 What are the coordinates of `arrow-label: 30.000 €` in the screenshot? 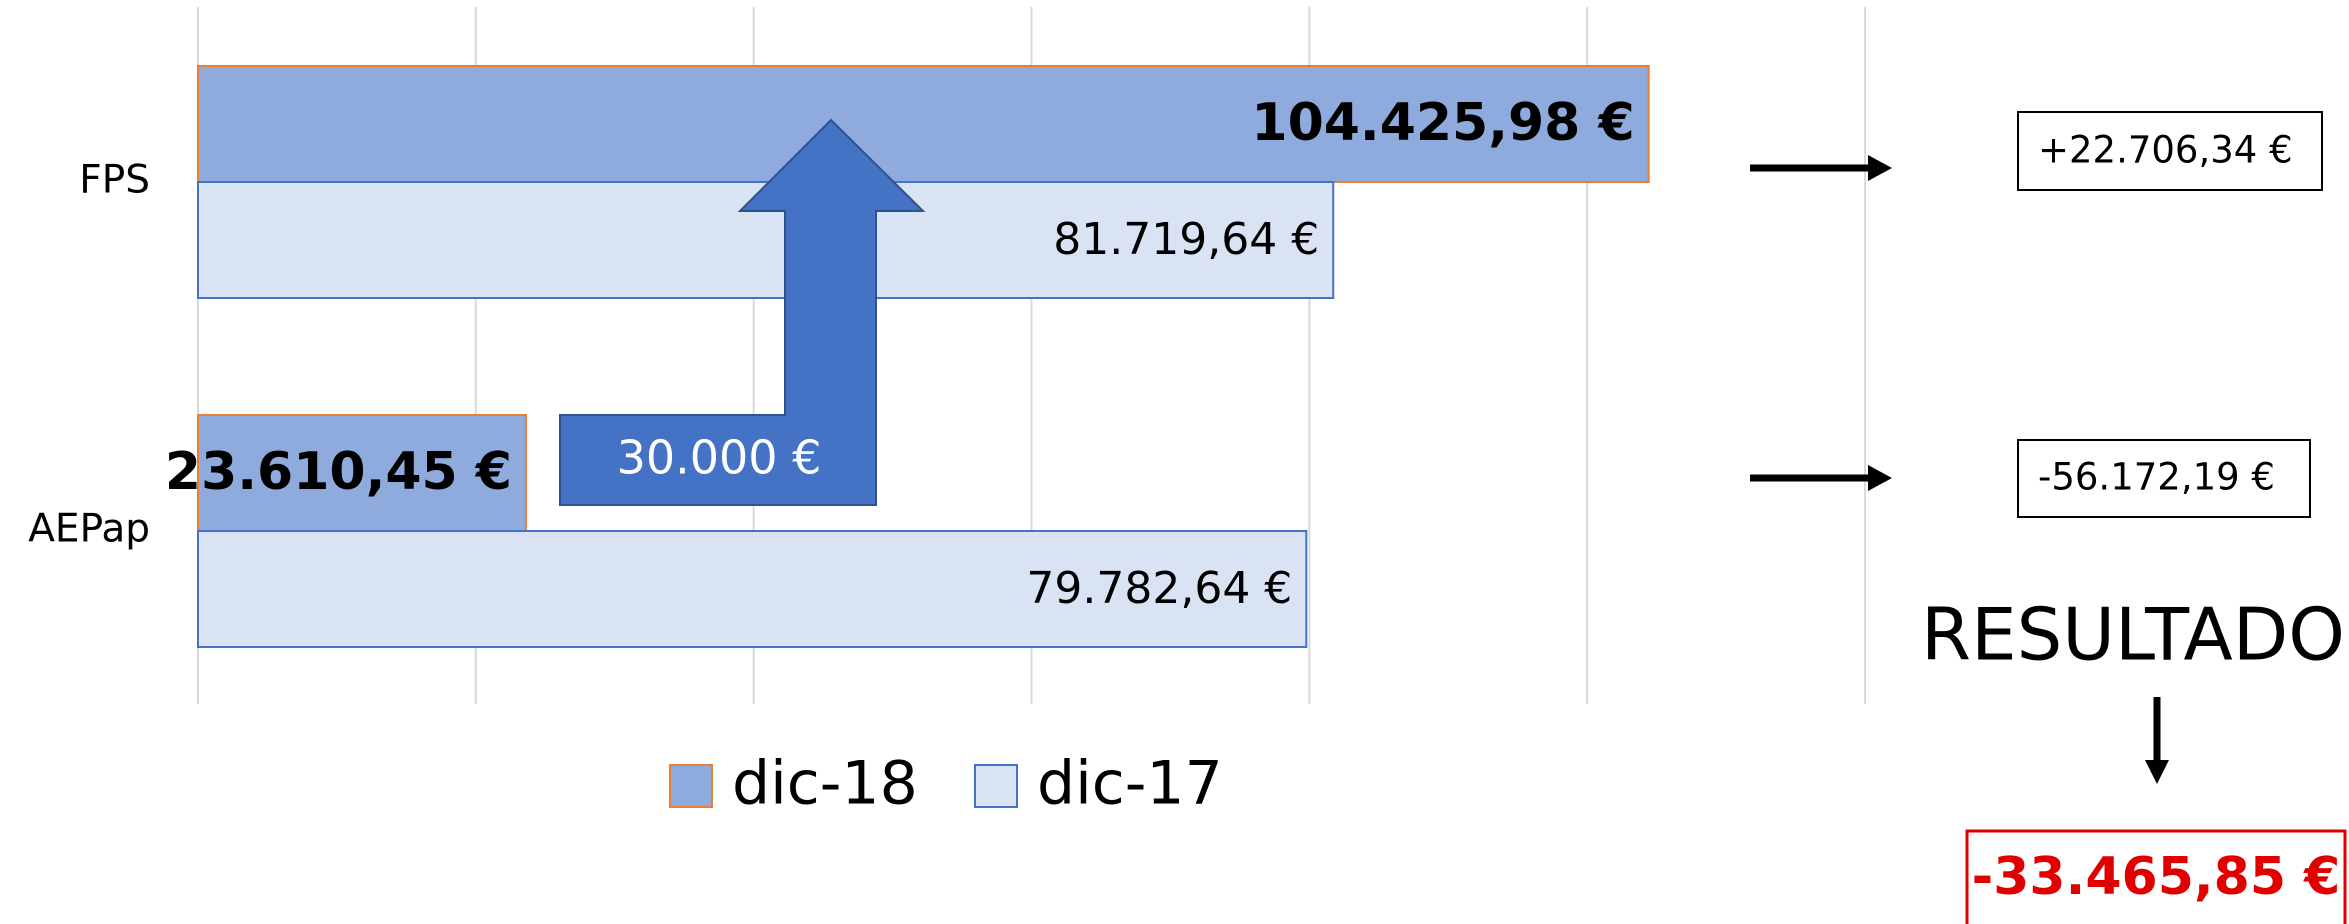 It's located at (719, 458).